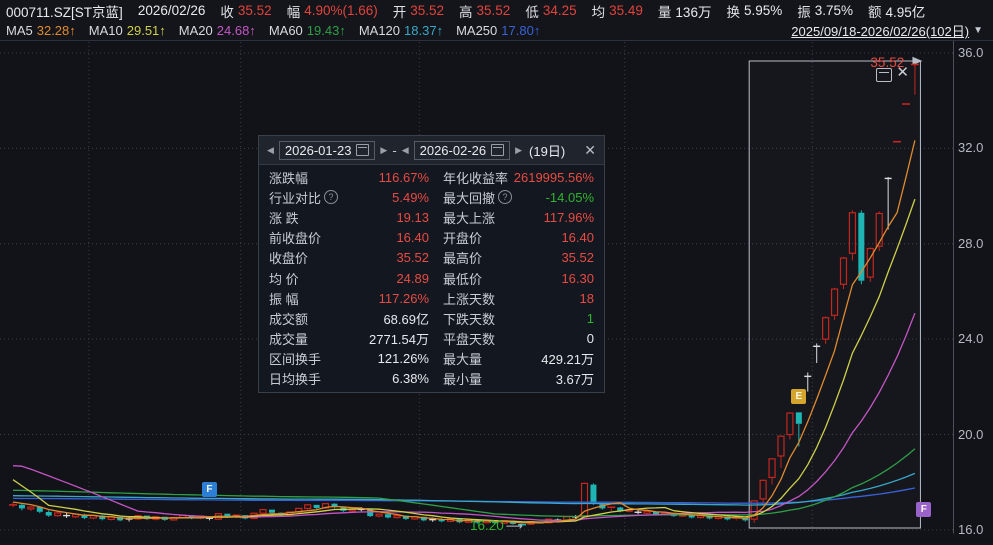 Image resolution: width=993 pixels, height=545 pixels. What do you see at coordinates (834, 294) in the screenshot?
I see `selection-box` at bounding box center [834, 294].